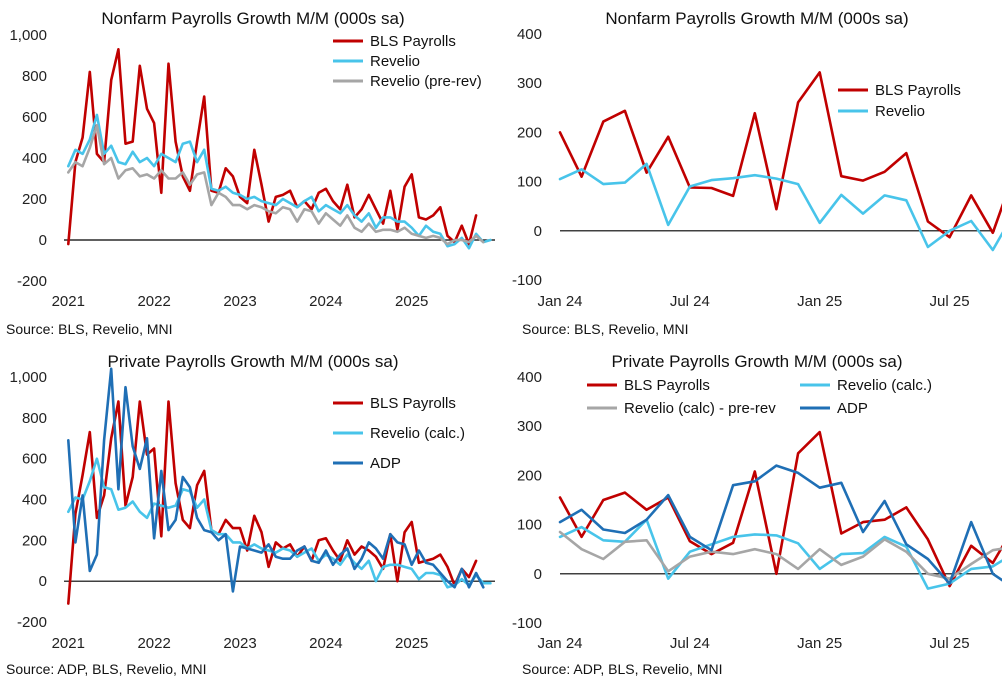  Describe the element at coordinates (68, 643) in the screenshot. I see `chart-3-x-tick-label: 2021` at that location.